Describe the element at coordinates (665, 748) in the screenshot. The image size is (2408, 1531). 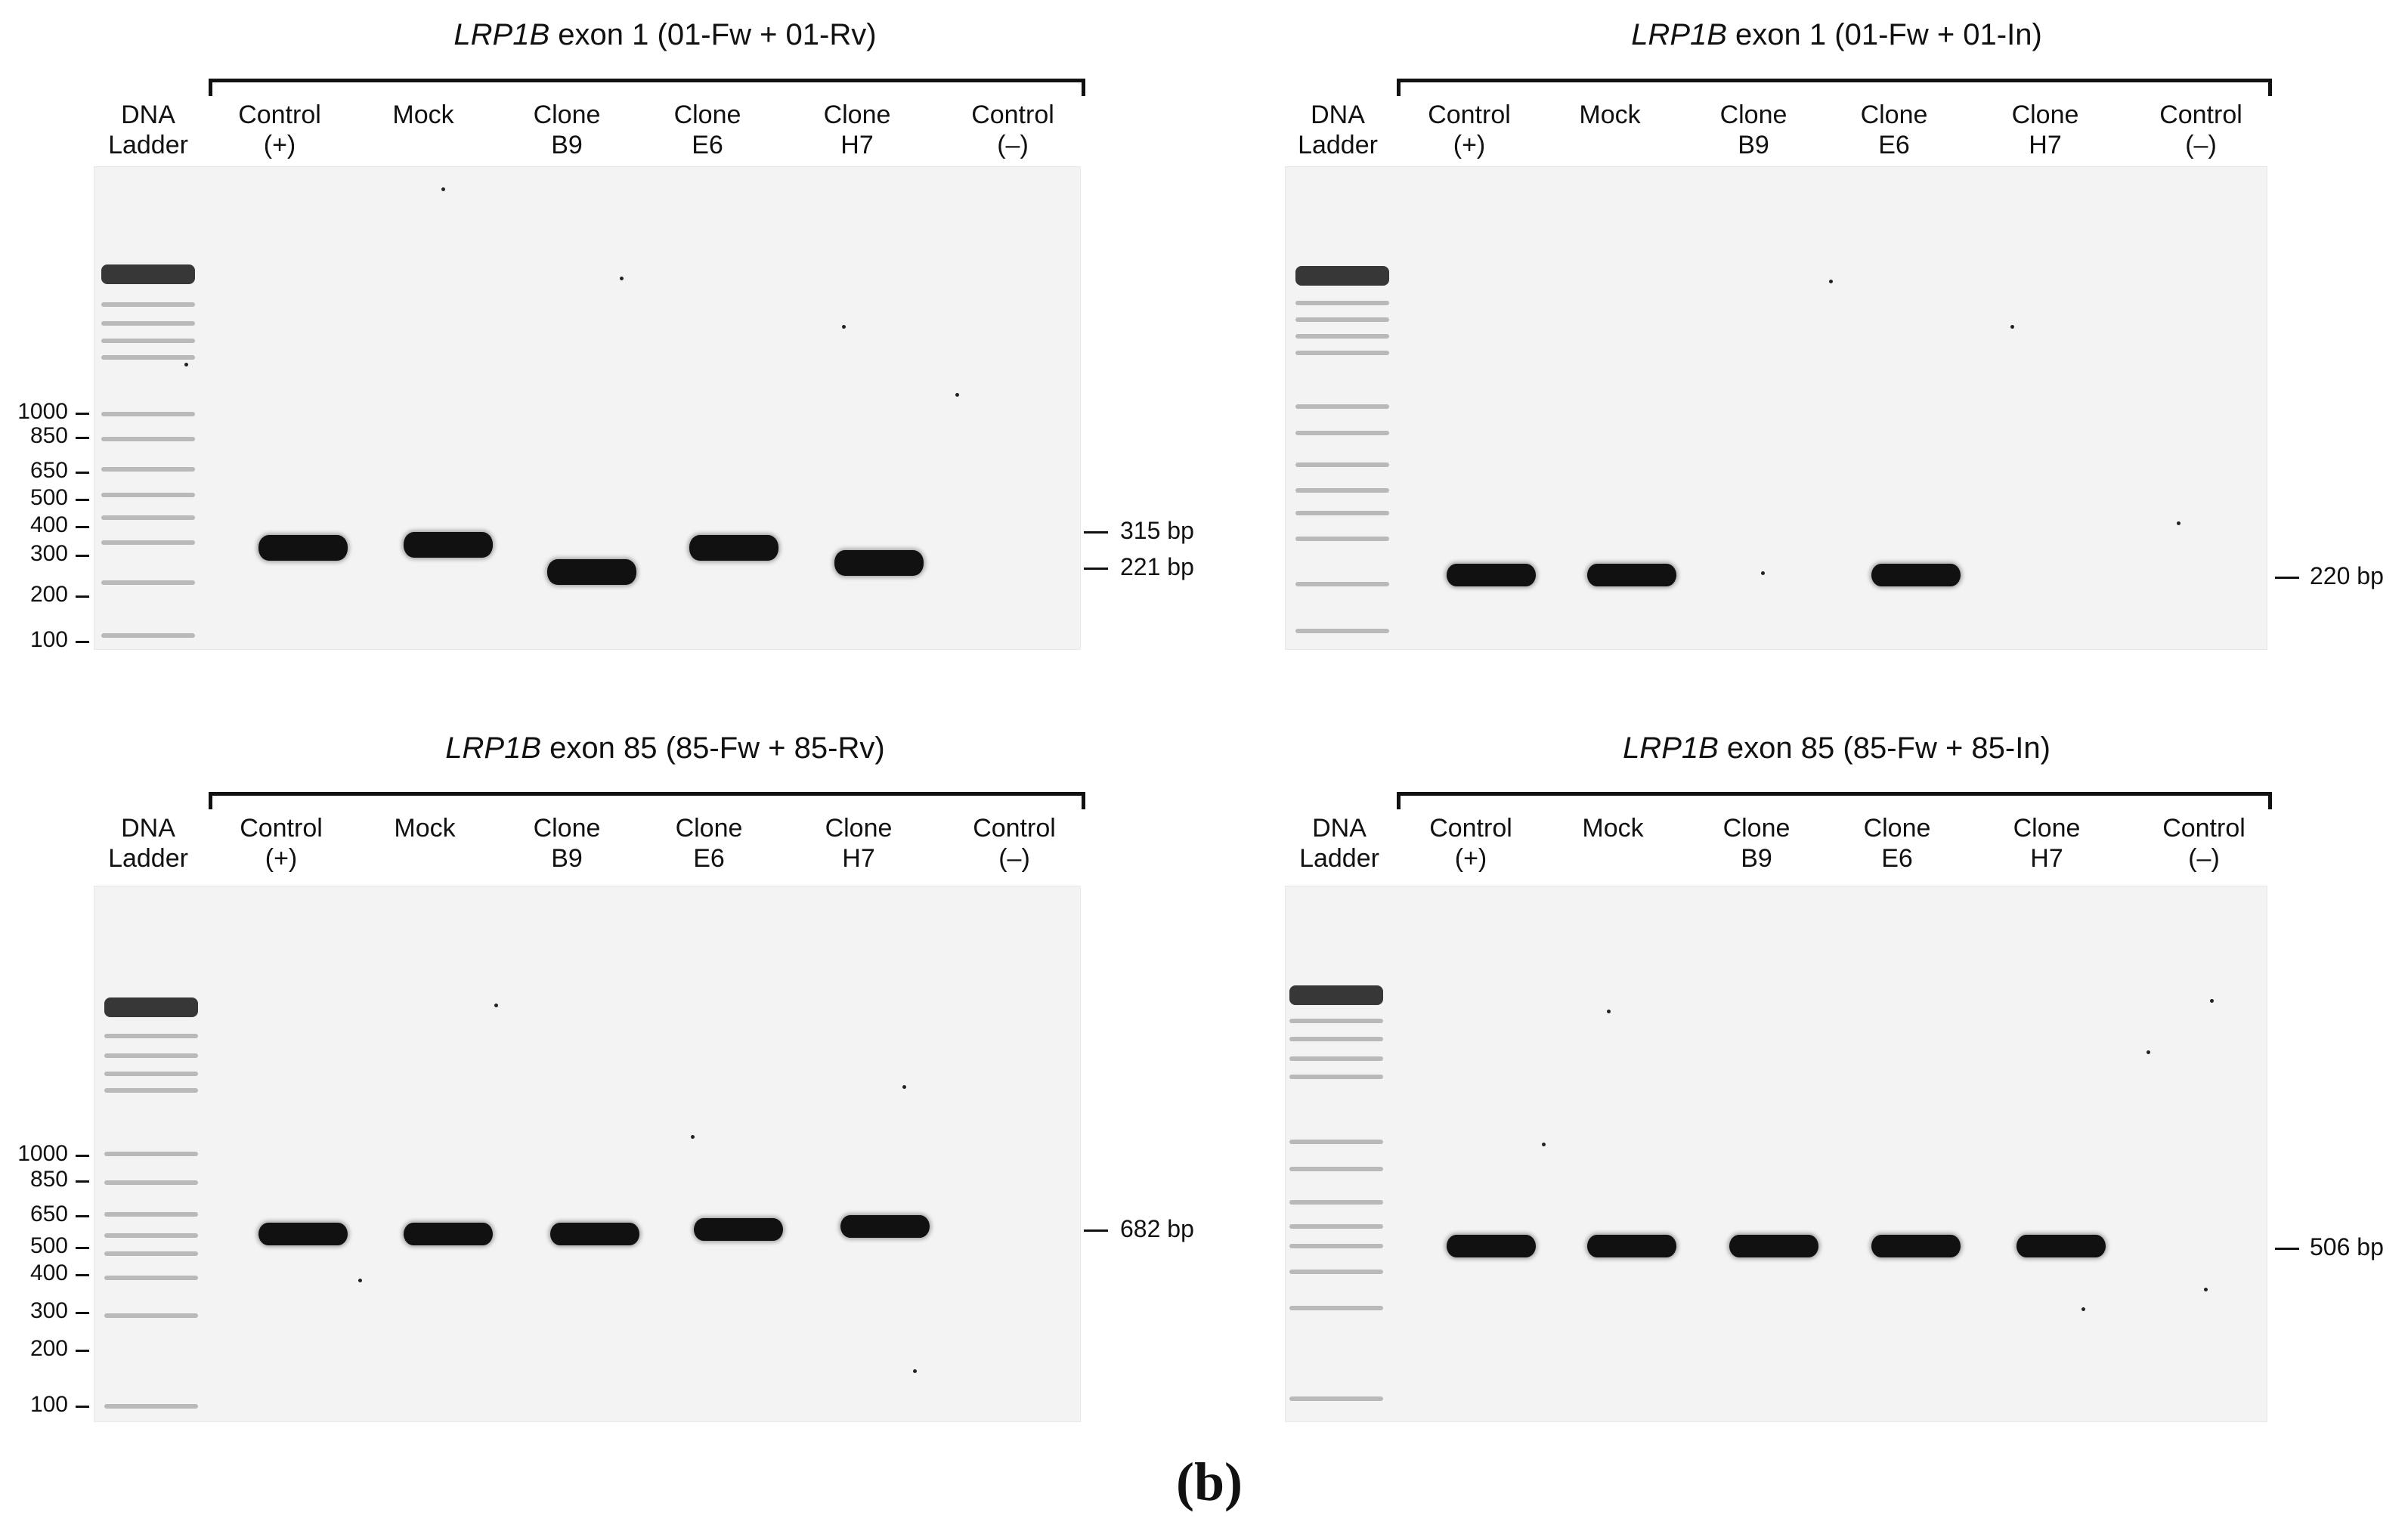
I see `panel-3-title: LRP1B exon 85 (85-Fw + 85-Rv)` at that location.